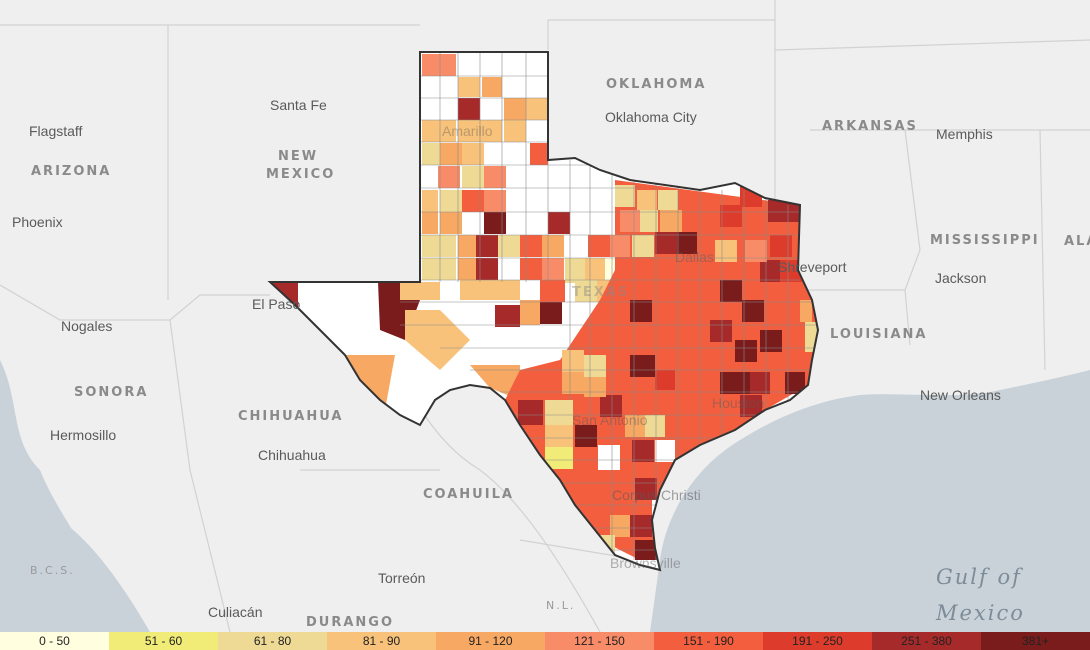 The width and height of the screenshot is (1090, 650). I want to click on label-nogales: Nogales, so click(86, 326).